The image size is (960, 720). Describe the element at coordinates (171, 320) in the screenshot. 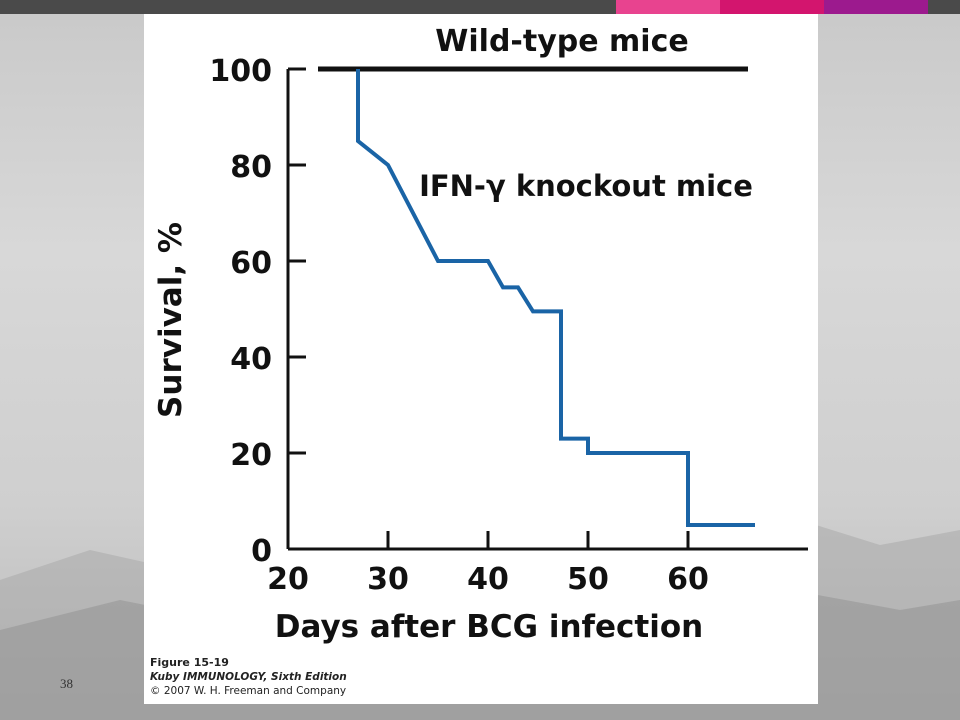

I see `y-axis-title: Survival, %` at that location.